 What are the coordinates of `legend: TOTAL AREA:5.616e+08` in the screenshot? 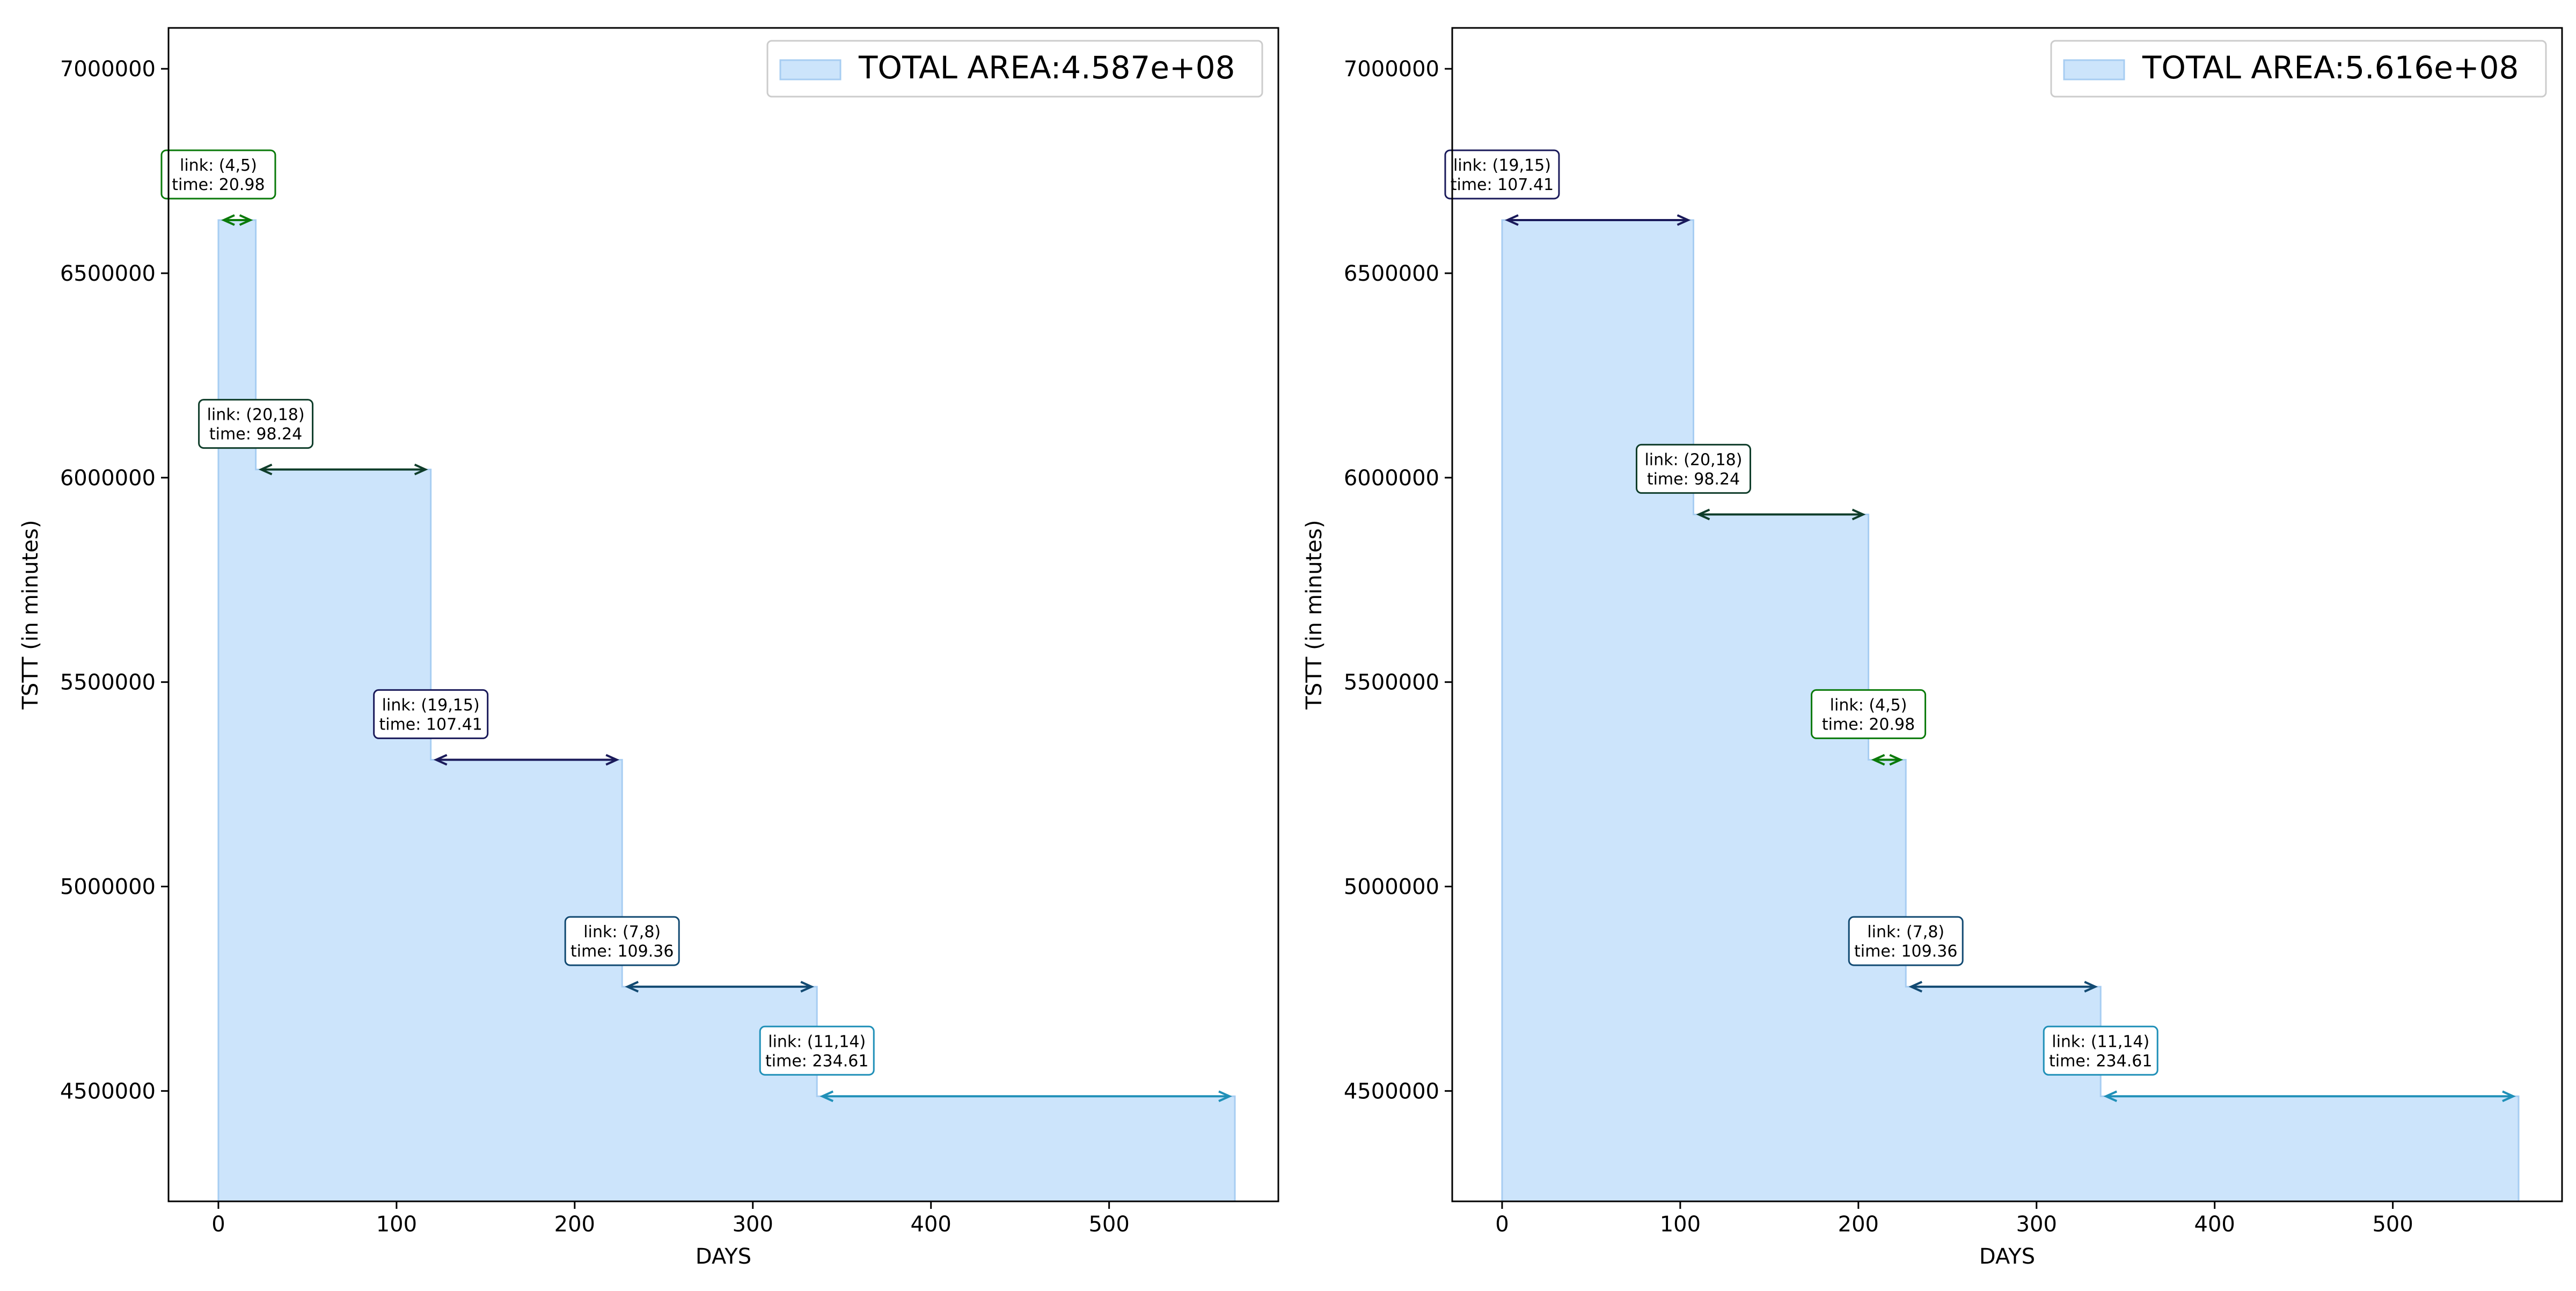 It's located at (2298, 69).